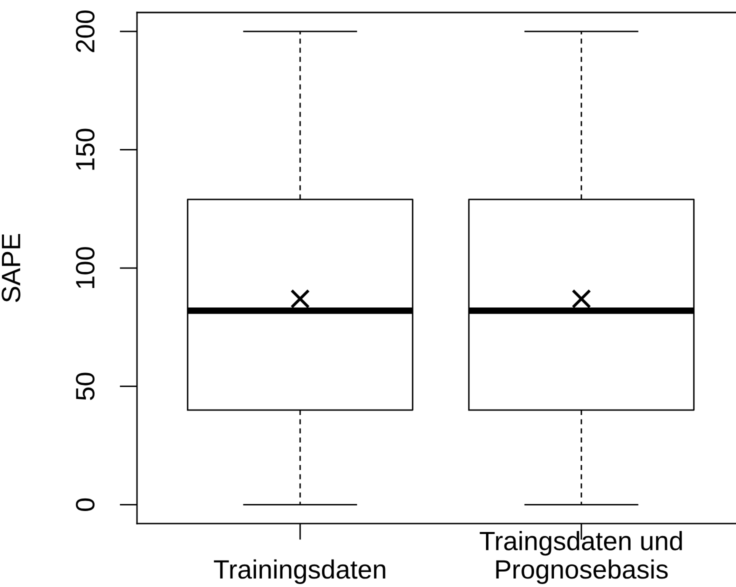 The width and height of the screenshot is (736, 587). What do you see at coordinates (11, 268) in the screenshot?
I see `y-axis-title: SAPE` at bounding box center [11, 268].